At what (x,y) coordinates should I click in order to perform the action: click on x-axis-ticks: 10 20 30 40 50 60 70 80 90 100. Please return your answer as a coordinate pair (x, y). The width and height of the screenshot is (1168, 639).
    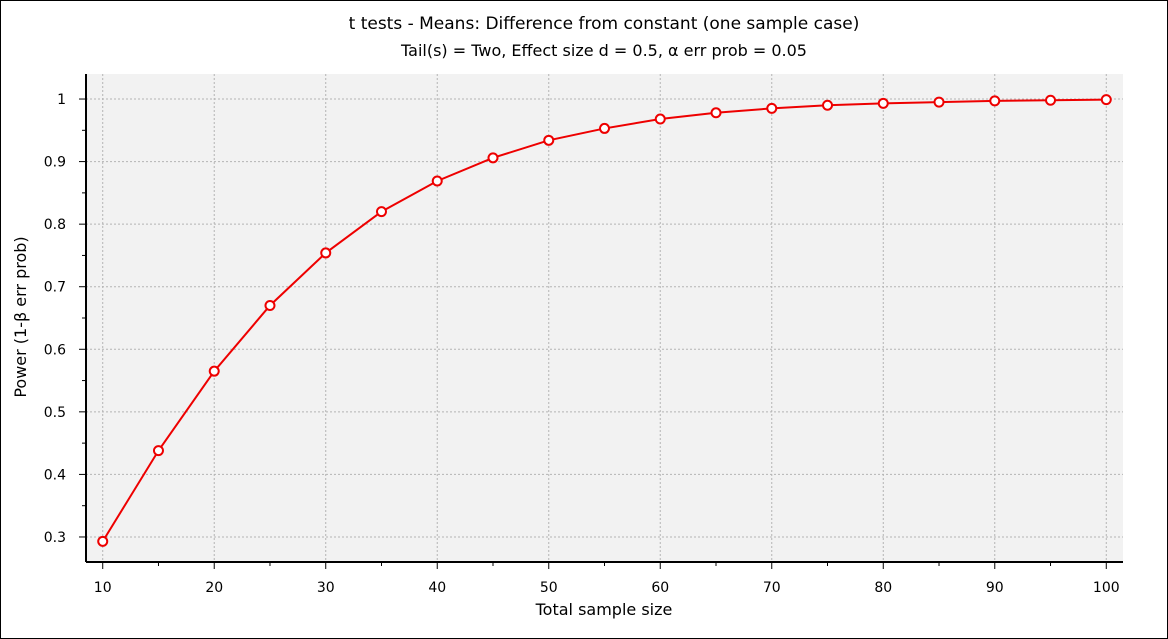
    Looking at the image, I should click on (607, 579).